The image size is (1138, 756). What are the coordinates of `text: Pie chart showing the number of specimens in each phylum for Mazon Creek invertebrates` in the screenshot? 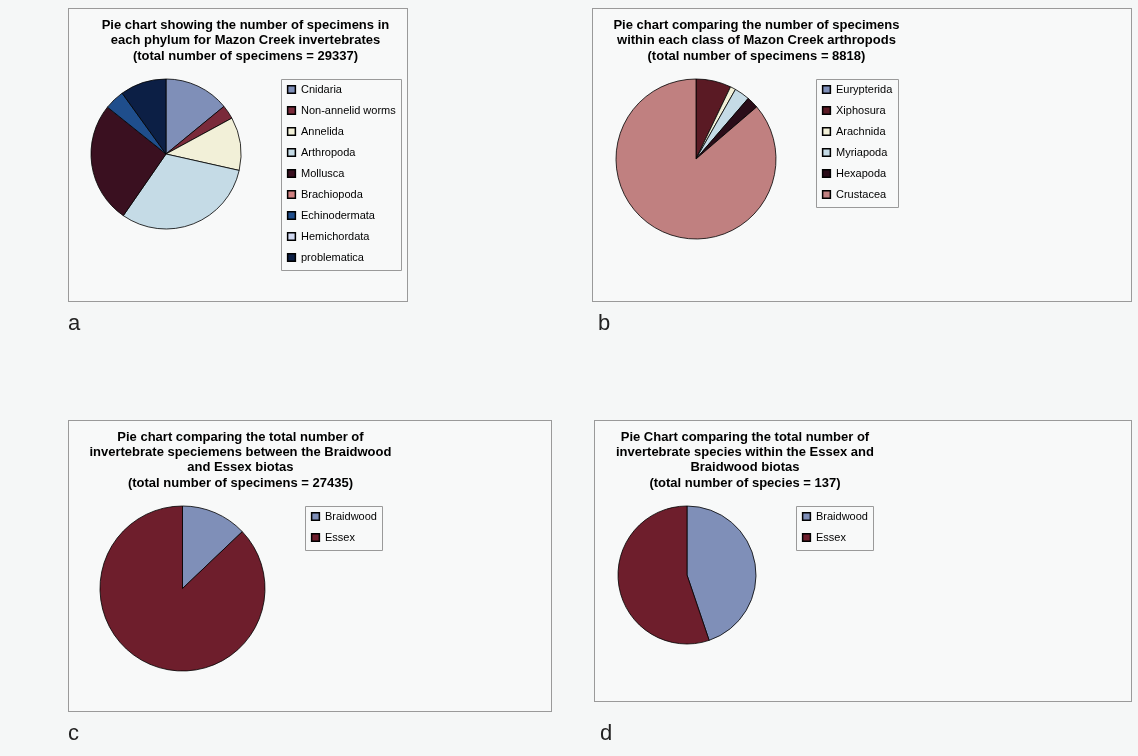 It's located at (245, 32).